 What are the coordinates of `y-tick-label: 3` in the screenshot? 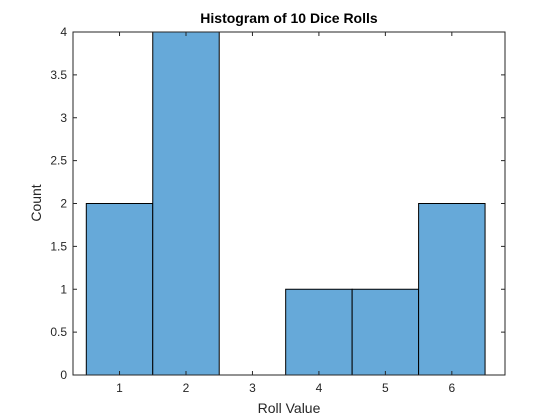 It's located at (63, 118).